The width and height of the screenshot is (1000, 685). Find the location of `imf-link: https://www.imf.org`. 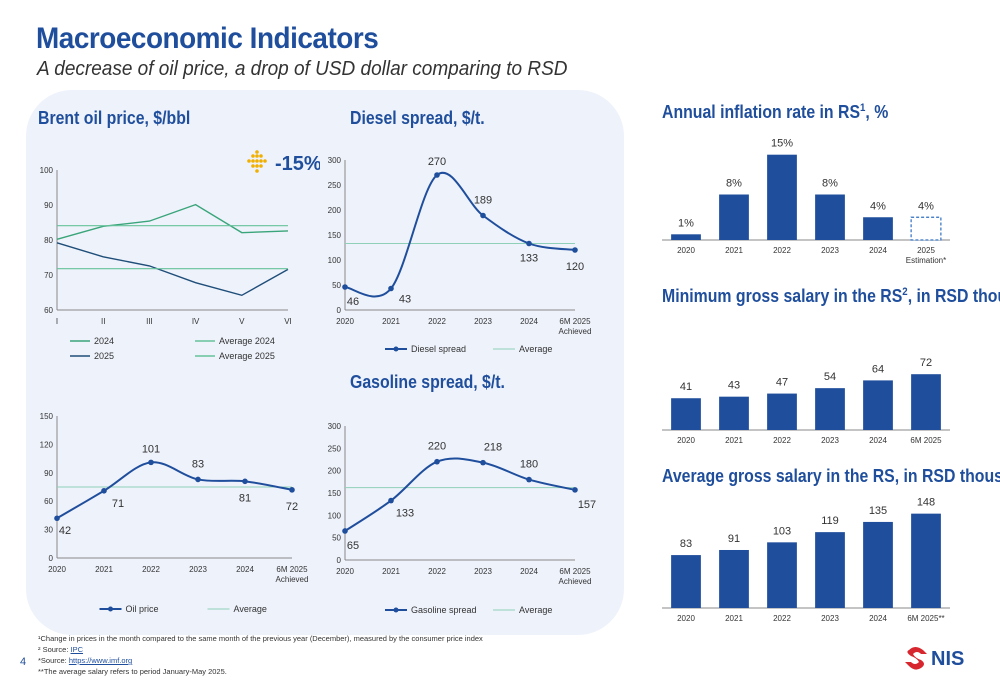

imf-link: https://www.imf.org is located at coordinates (100, 660).